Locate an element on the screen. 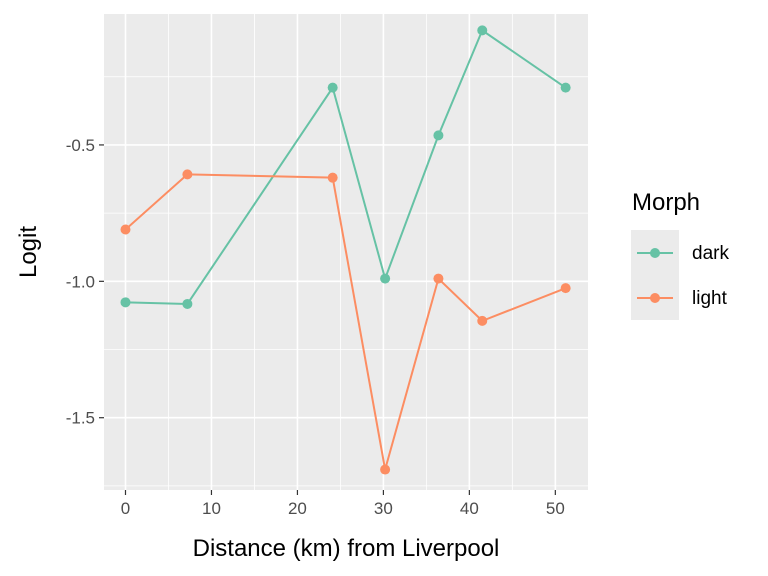  x-tick-label: 30 is located at coordinates (383, 508).